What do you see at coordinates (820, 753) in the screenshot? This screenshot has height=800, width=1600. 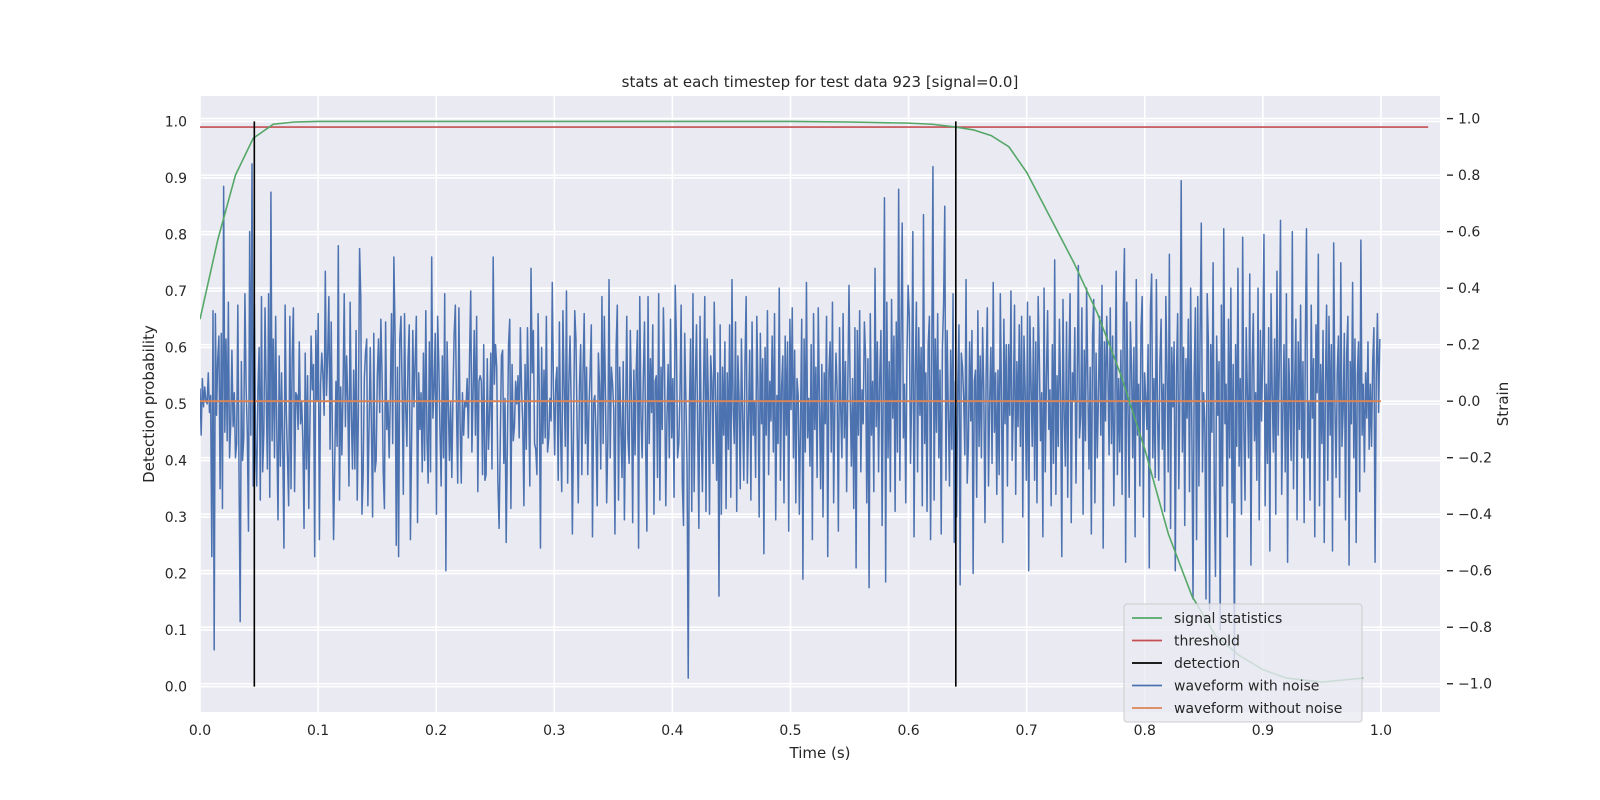 I see `x-axis-label: Time (s)` at bounding box center [820, 753].